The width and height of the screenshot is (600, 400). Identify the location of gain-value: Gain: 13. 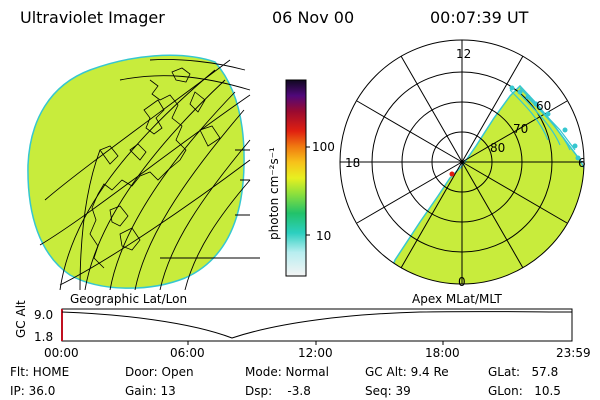
(150, 391).